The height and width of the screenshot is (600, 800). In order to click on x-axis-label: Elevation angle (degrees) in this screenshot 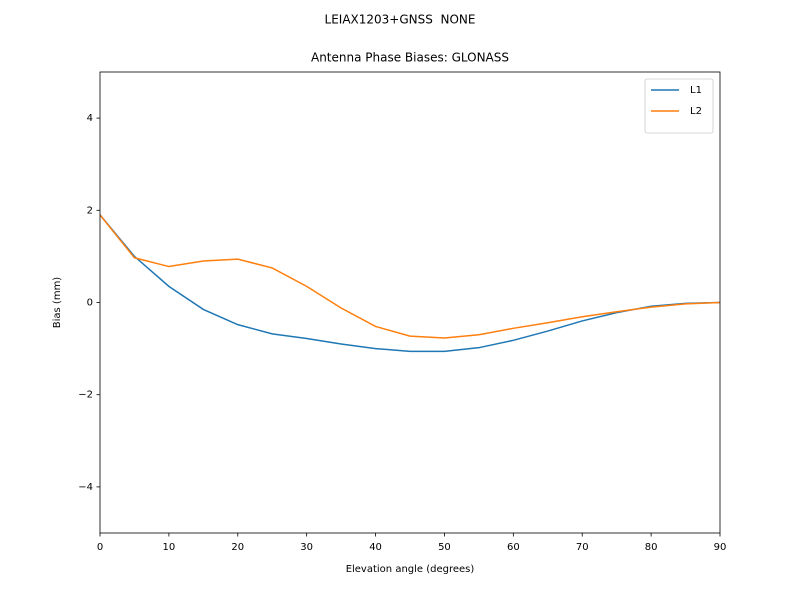, I will do `click(410, 569)`.